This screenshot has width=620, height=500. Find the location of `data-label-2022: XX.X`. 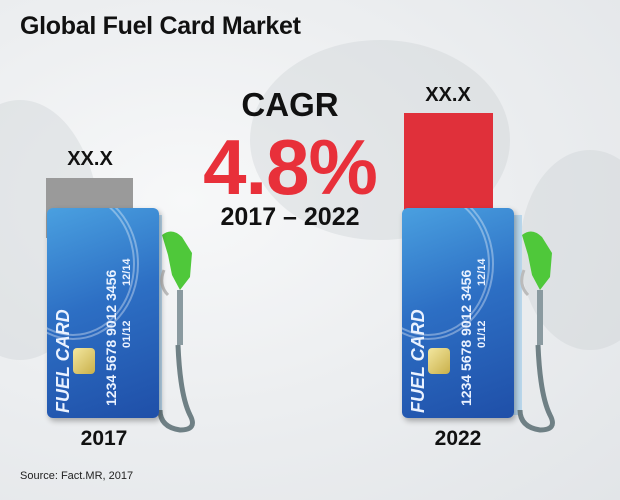

data-label-2022: XX.X is located at coordinates (448, 95).